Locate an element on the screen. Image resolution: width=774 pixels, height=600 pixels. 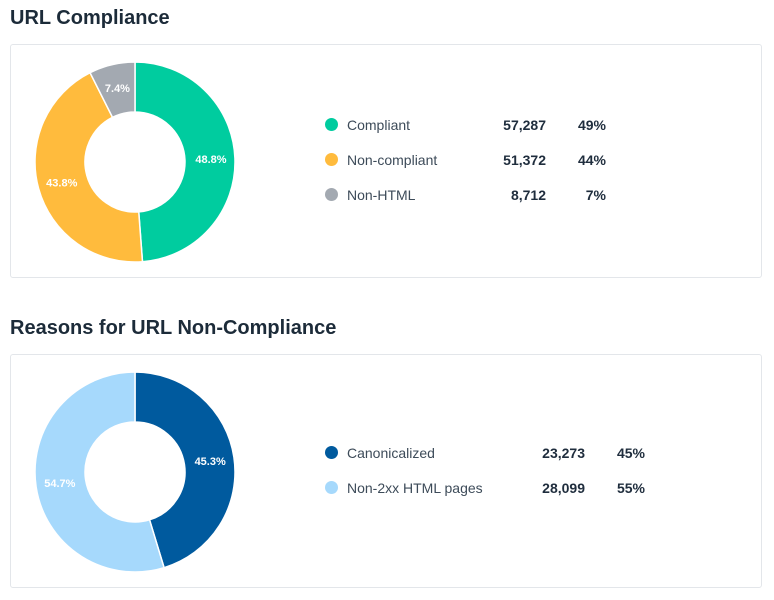
slice-non-html is located at coordinates (112, 90).